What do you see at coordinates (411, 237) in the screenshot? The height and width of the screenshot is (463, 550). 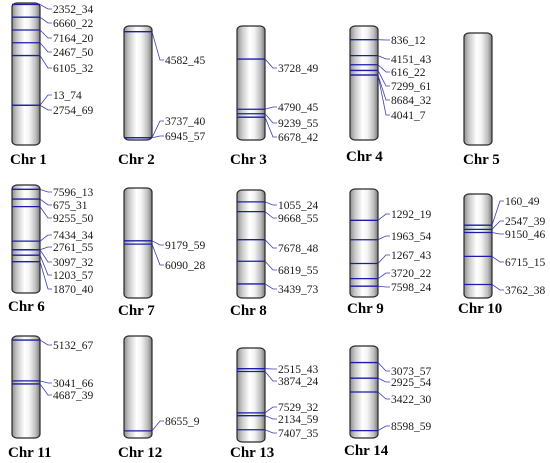 I see `gene-label: 1963_54` at bounding box center [411, 237].